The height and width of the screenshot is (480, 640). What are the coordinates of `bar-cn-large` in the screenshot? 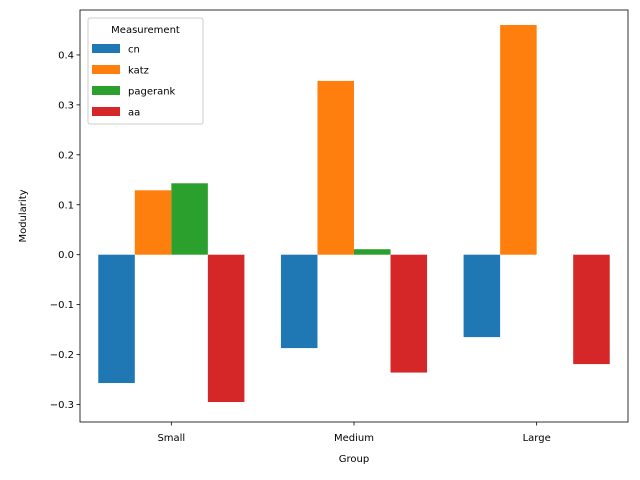 It's located at (482, 296).